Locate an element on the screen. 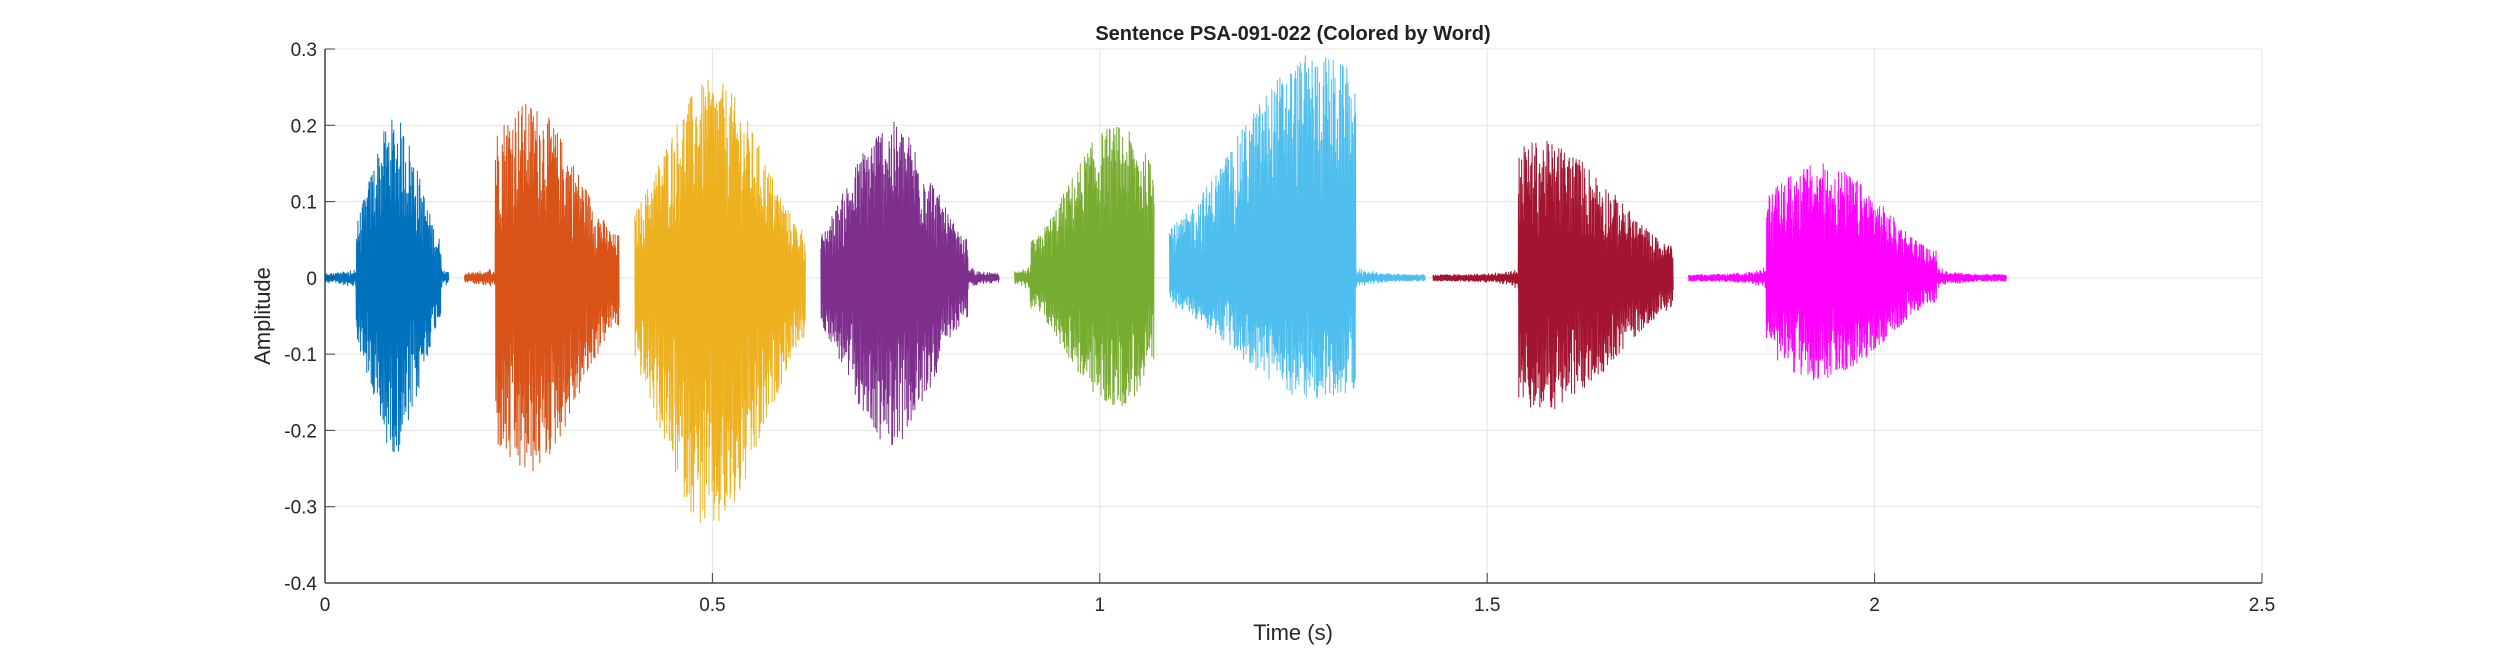 The width and height of the screenshot is (2500, 657). x-tick-label: 2.5 is located at coordinates (2262, 605).